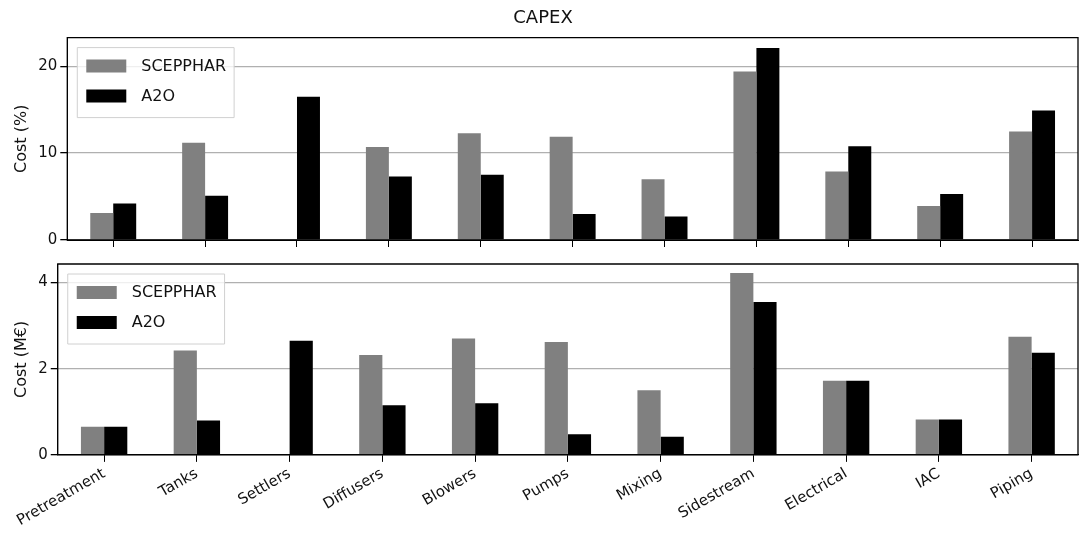 The height and width of the screenshot is (533, 1081). What do you see at coordinates (543, 17) in the screenshot?
I see `chart-title: CAPEX` at bounding box center [543, 17].